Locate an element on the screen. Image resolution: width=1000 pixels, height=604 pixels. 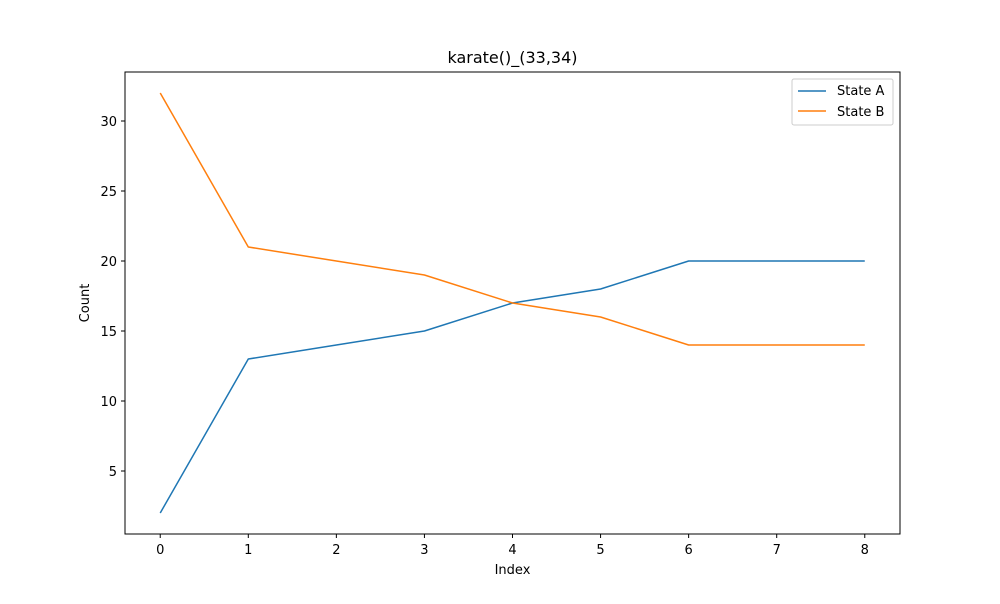
y-axis: 5 10 15 20 25 30 is located at coordinates (112, 297).